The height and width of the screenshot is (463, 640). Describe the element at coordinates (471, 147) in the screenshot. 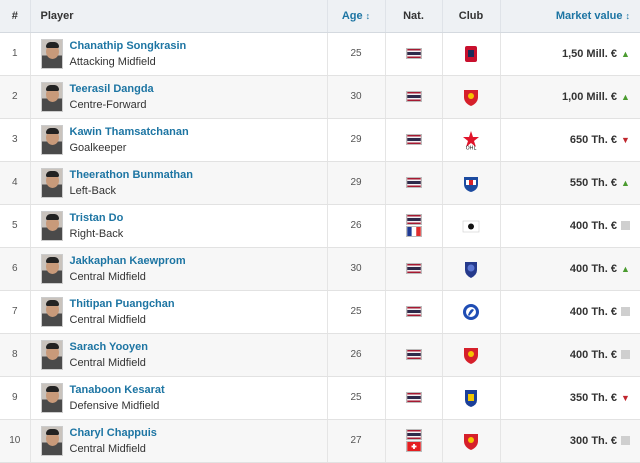

I see `svg-text: OHL` at that location.